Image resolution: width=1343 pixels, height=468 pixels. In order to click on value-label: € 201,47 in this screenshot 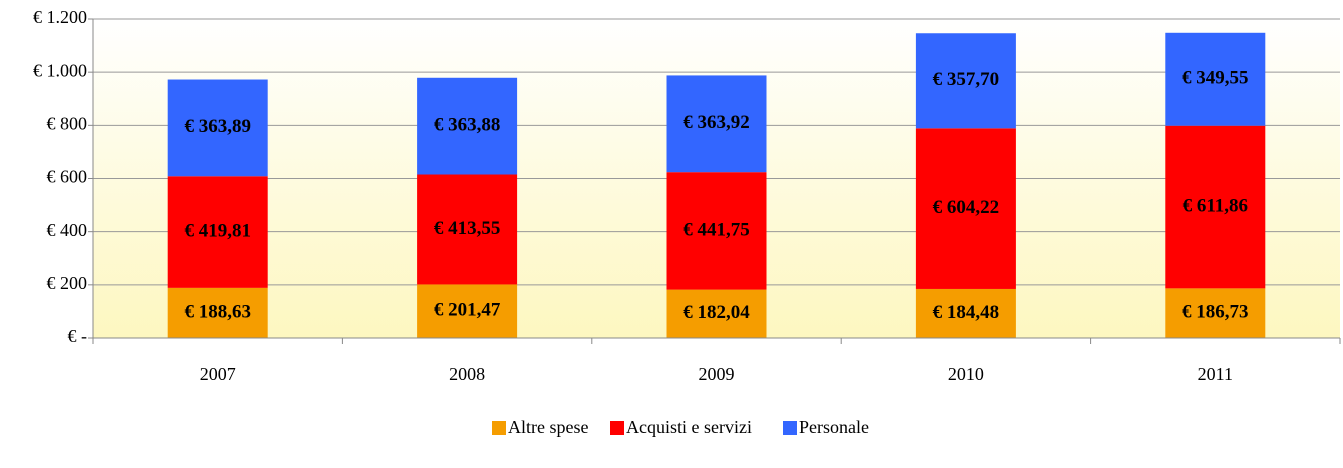, I will do `click(467, 310)`.